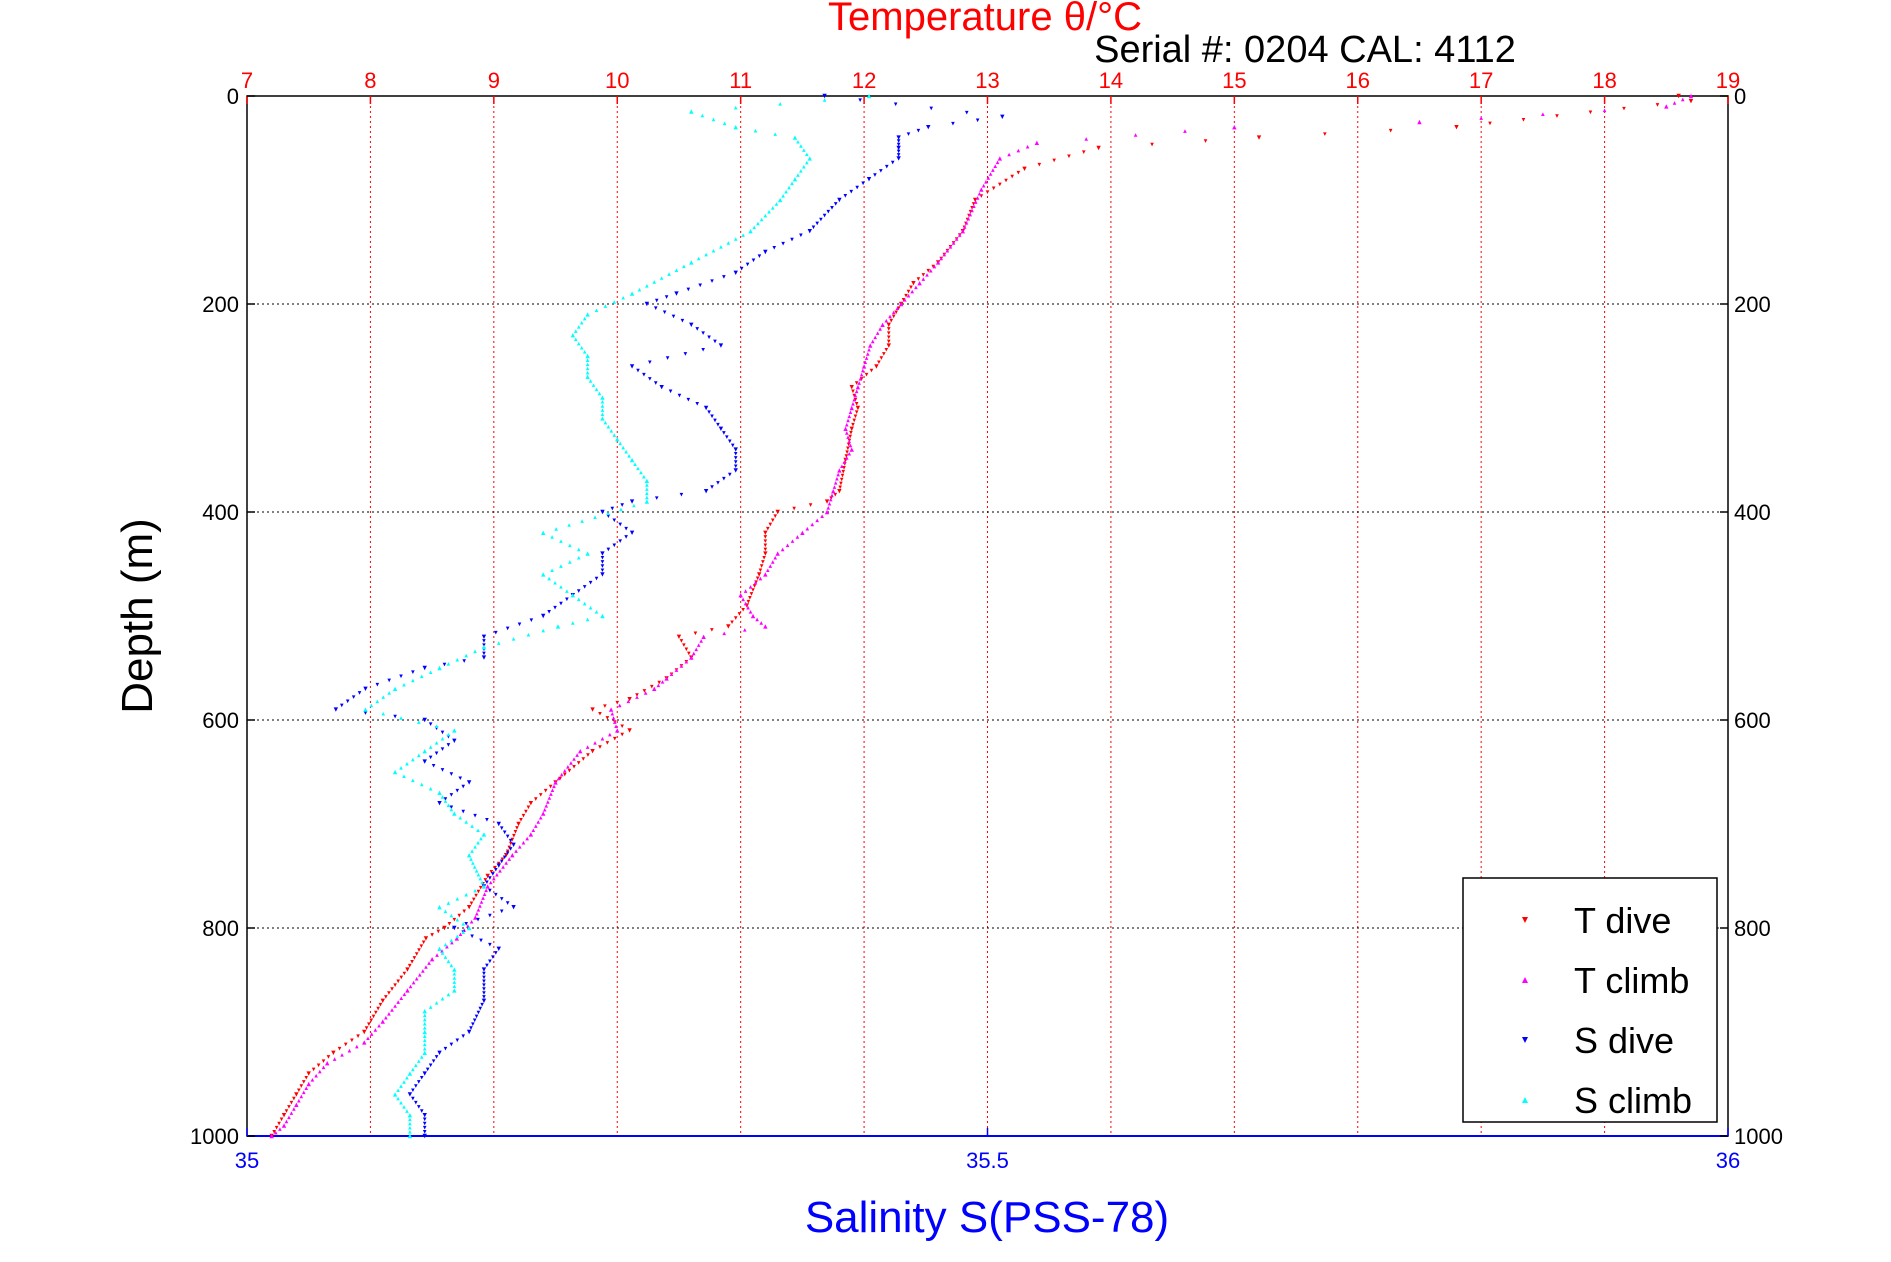  What do you see at coordinates (1740, 96) in the screenshot?
I see `right-tick-label: 0` at bounding box center [1740, 96].